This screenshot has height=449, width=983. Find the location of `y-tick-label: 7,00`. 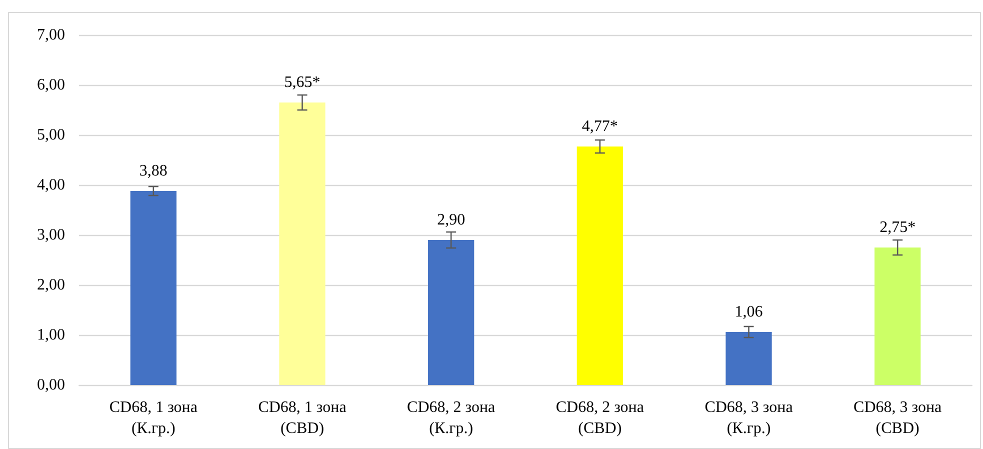

y-tick-label: 7,00 is located at coordinates (51, 35).